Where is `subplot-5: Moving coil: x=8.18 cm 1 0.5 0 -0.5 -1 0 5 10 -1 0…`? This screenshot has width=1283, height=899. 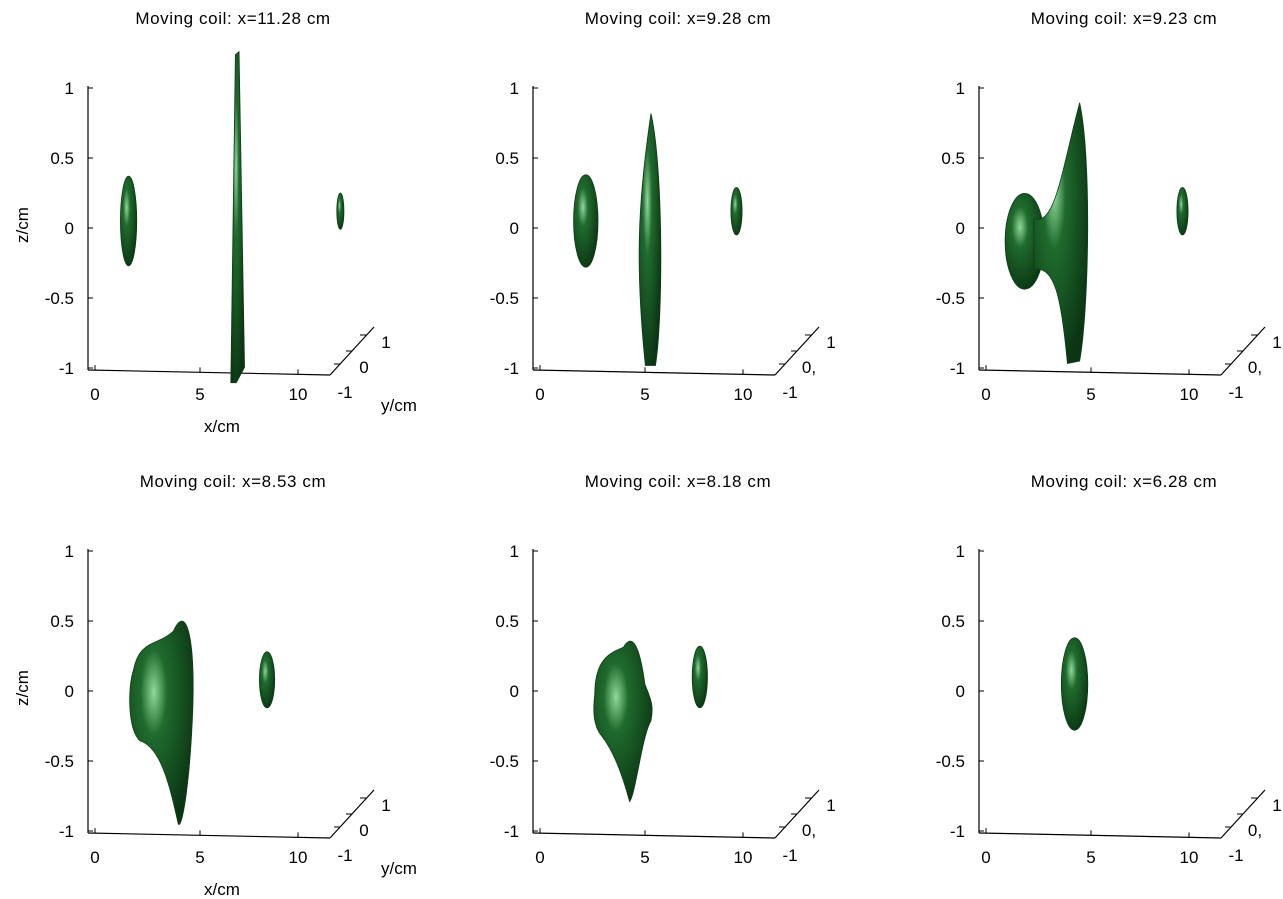 subplot-5: Moving coil: x=8.18 cm 1 0.5 0 -0.5 -1 0 5 10 -1 0… is located at coordinates (663, 669).